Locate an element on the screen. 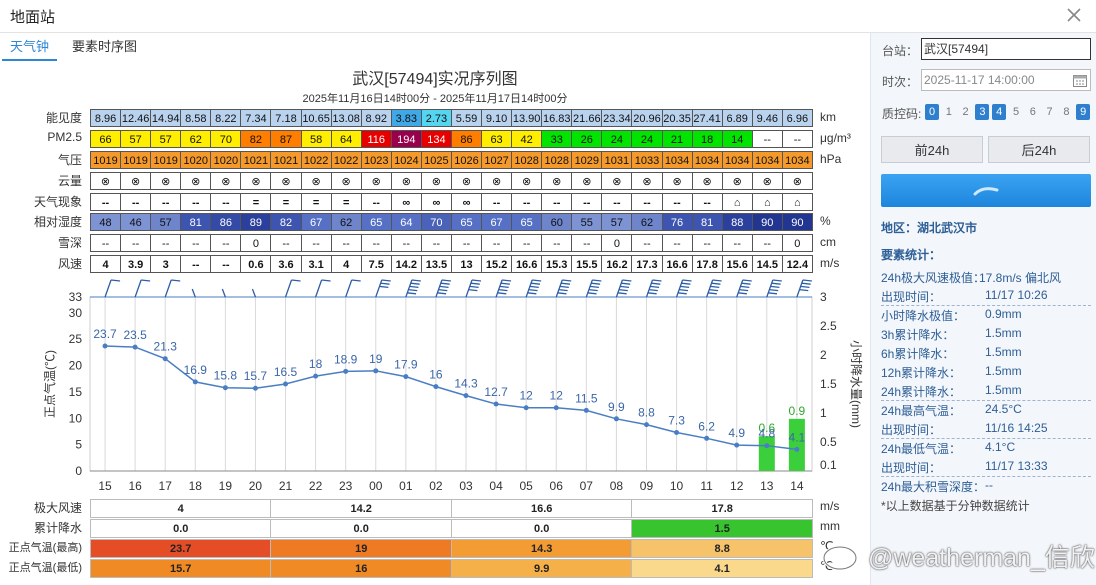 The image size is (1096, 585). visibility-cell: 21.66 is located at coordinates (587, 118).